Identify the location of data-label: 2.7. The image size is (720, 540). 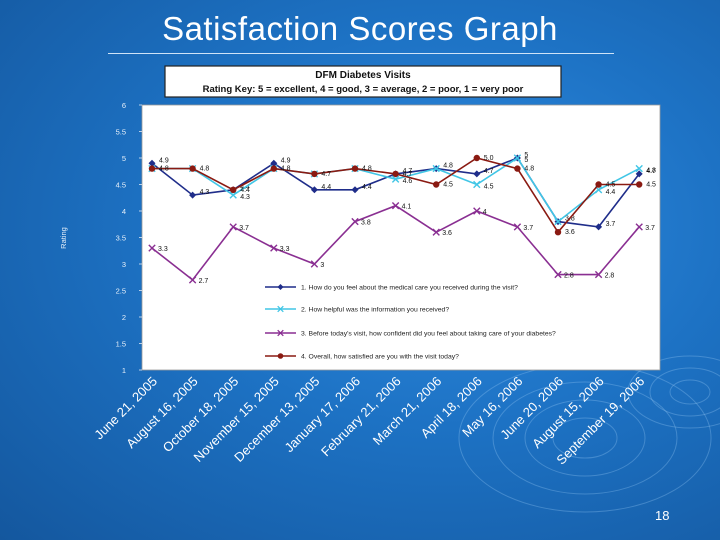
(204, 281).